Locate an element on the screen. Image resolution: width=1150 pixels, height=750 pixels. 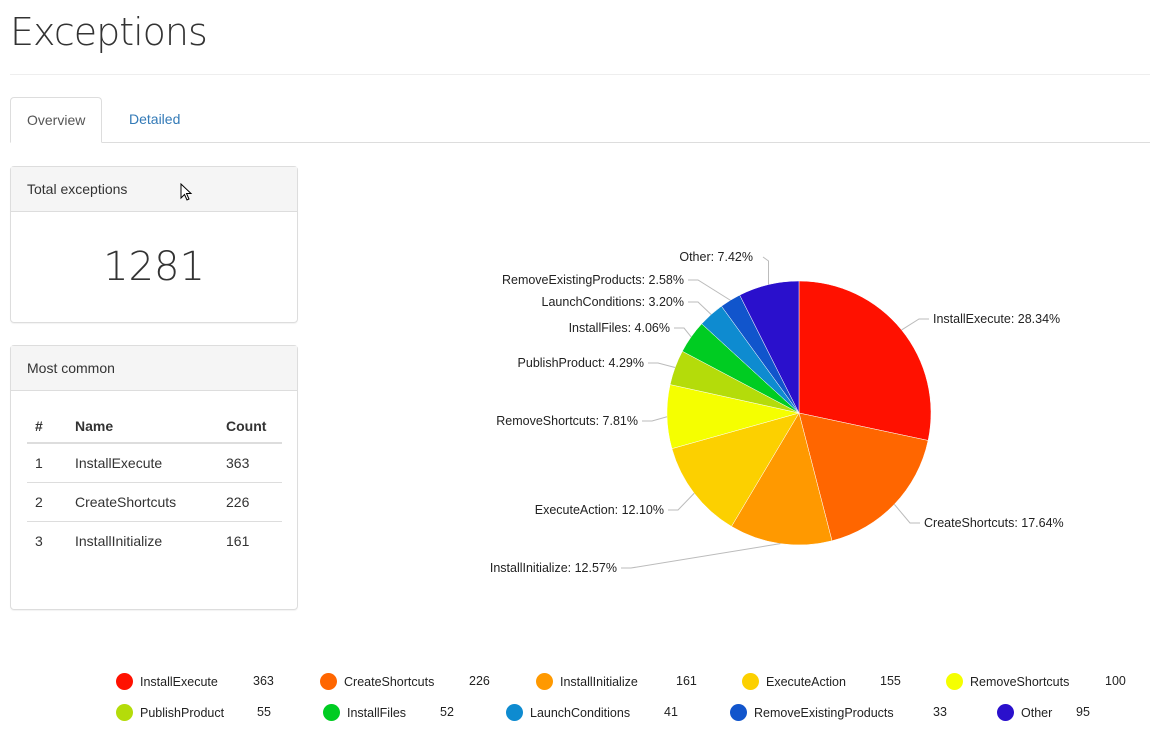
slice-label: InstallExecute: 28.34% is located at coordinates (996, 319).